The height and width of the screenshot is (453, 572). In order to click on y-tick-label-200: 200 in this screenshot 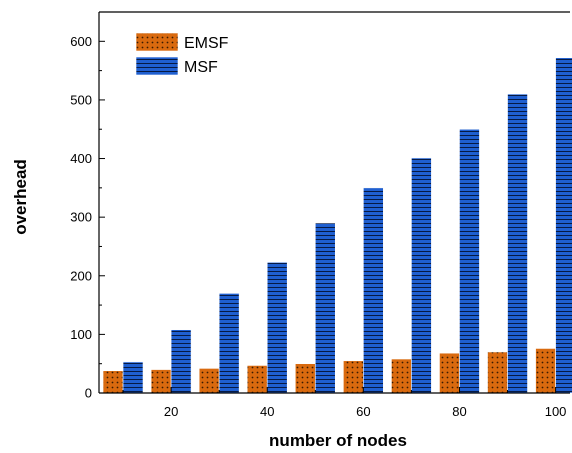, I will do `click(81, 275)`.